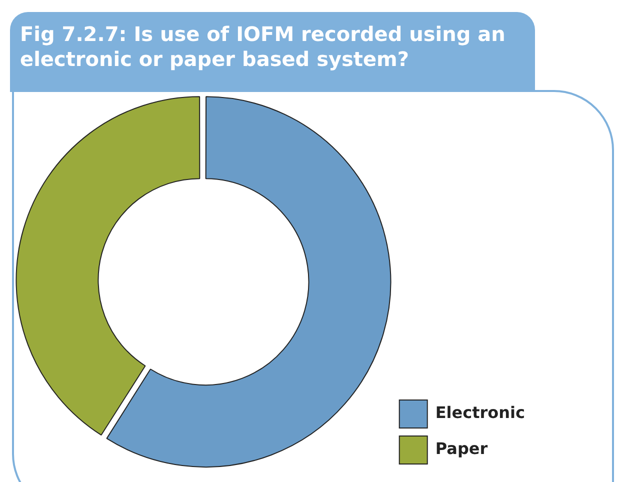 The image size is (625, 482). What do you see at coordinates (263, 47) in the screenshot?
I see `chart-title: Fig 7.2.7: Is use of IOFM recorded using an electronic or paper based system?` at bounding box center [263, 47].